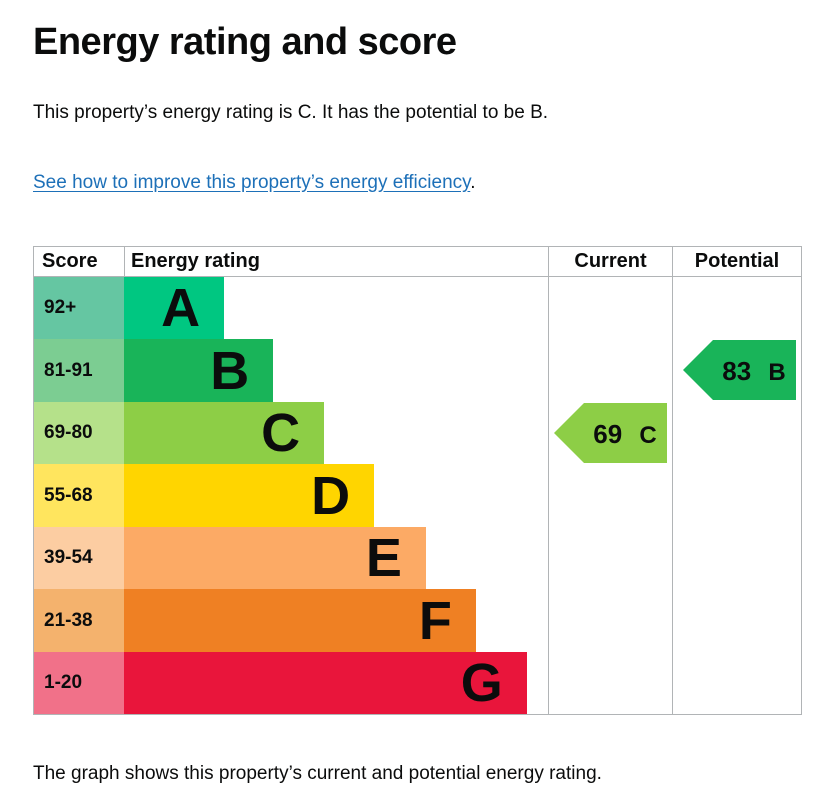  Describe the element at coordinates (473, 182) in the screenshot. I see `link-period: .` at that location.